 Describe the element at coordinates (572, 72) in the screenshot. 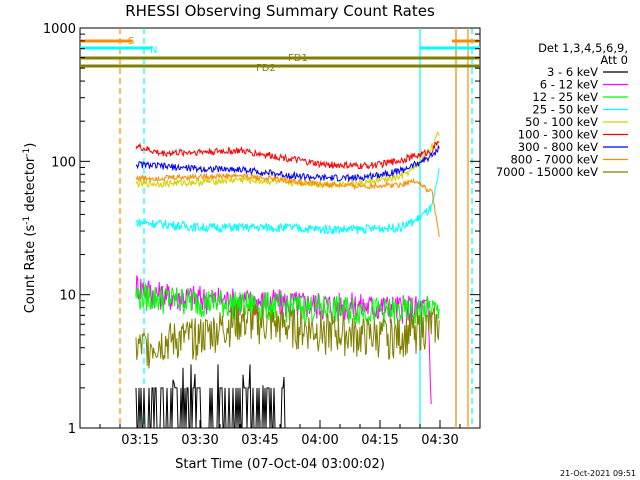

I see `legend-label-0: 3 - 6 keV` at that location.